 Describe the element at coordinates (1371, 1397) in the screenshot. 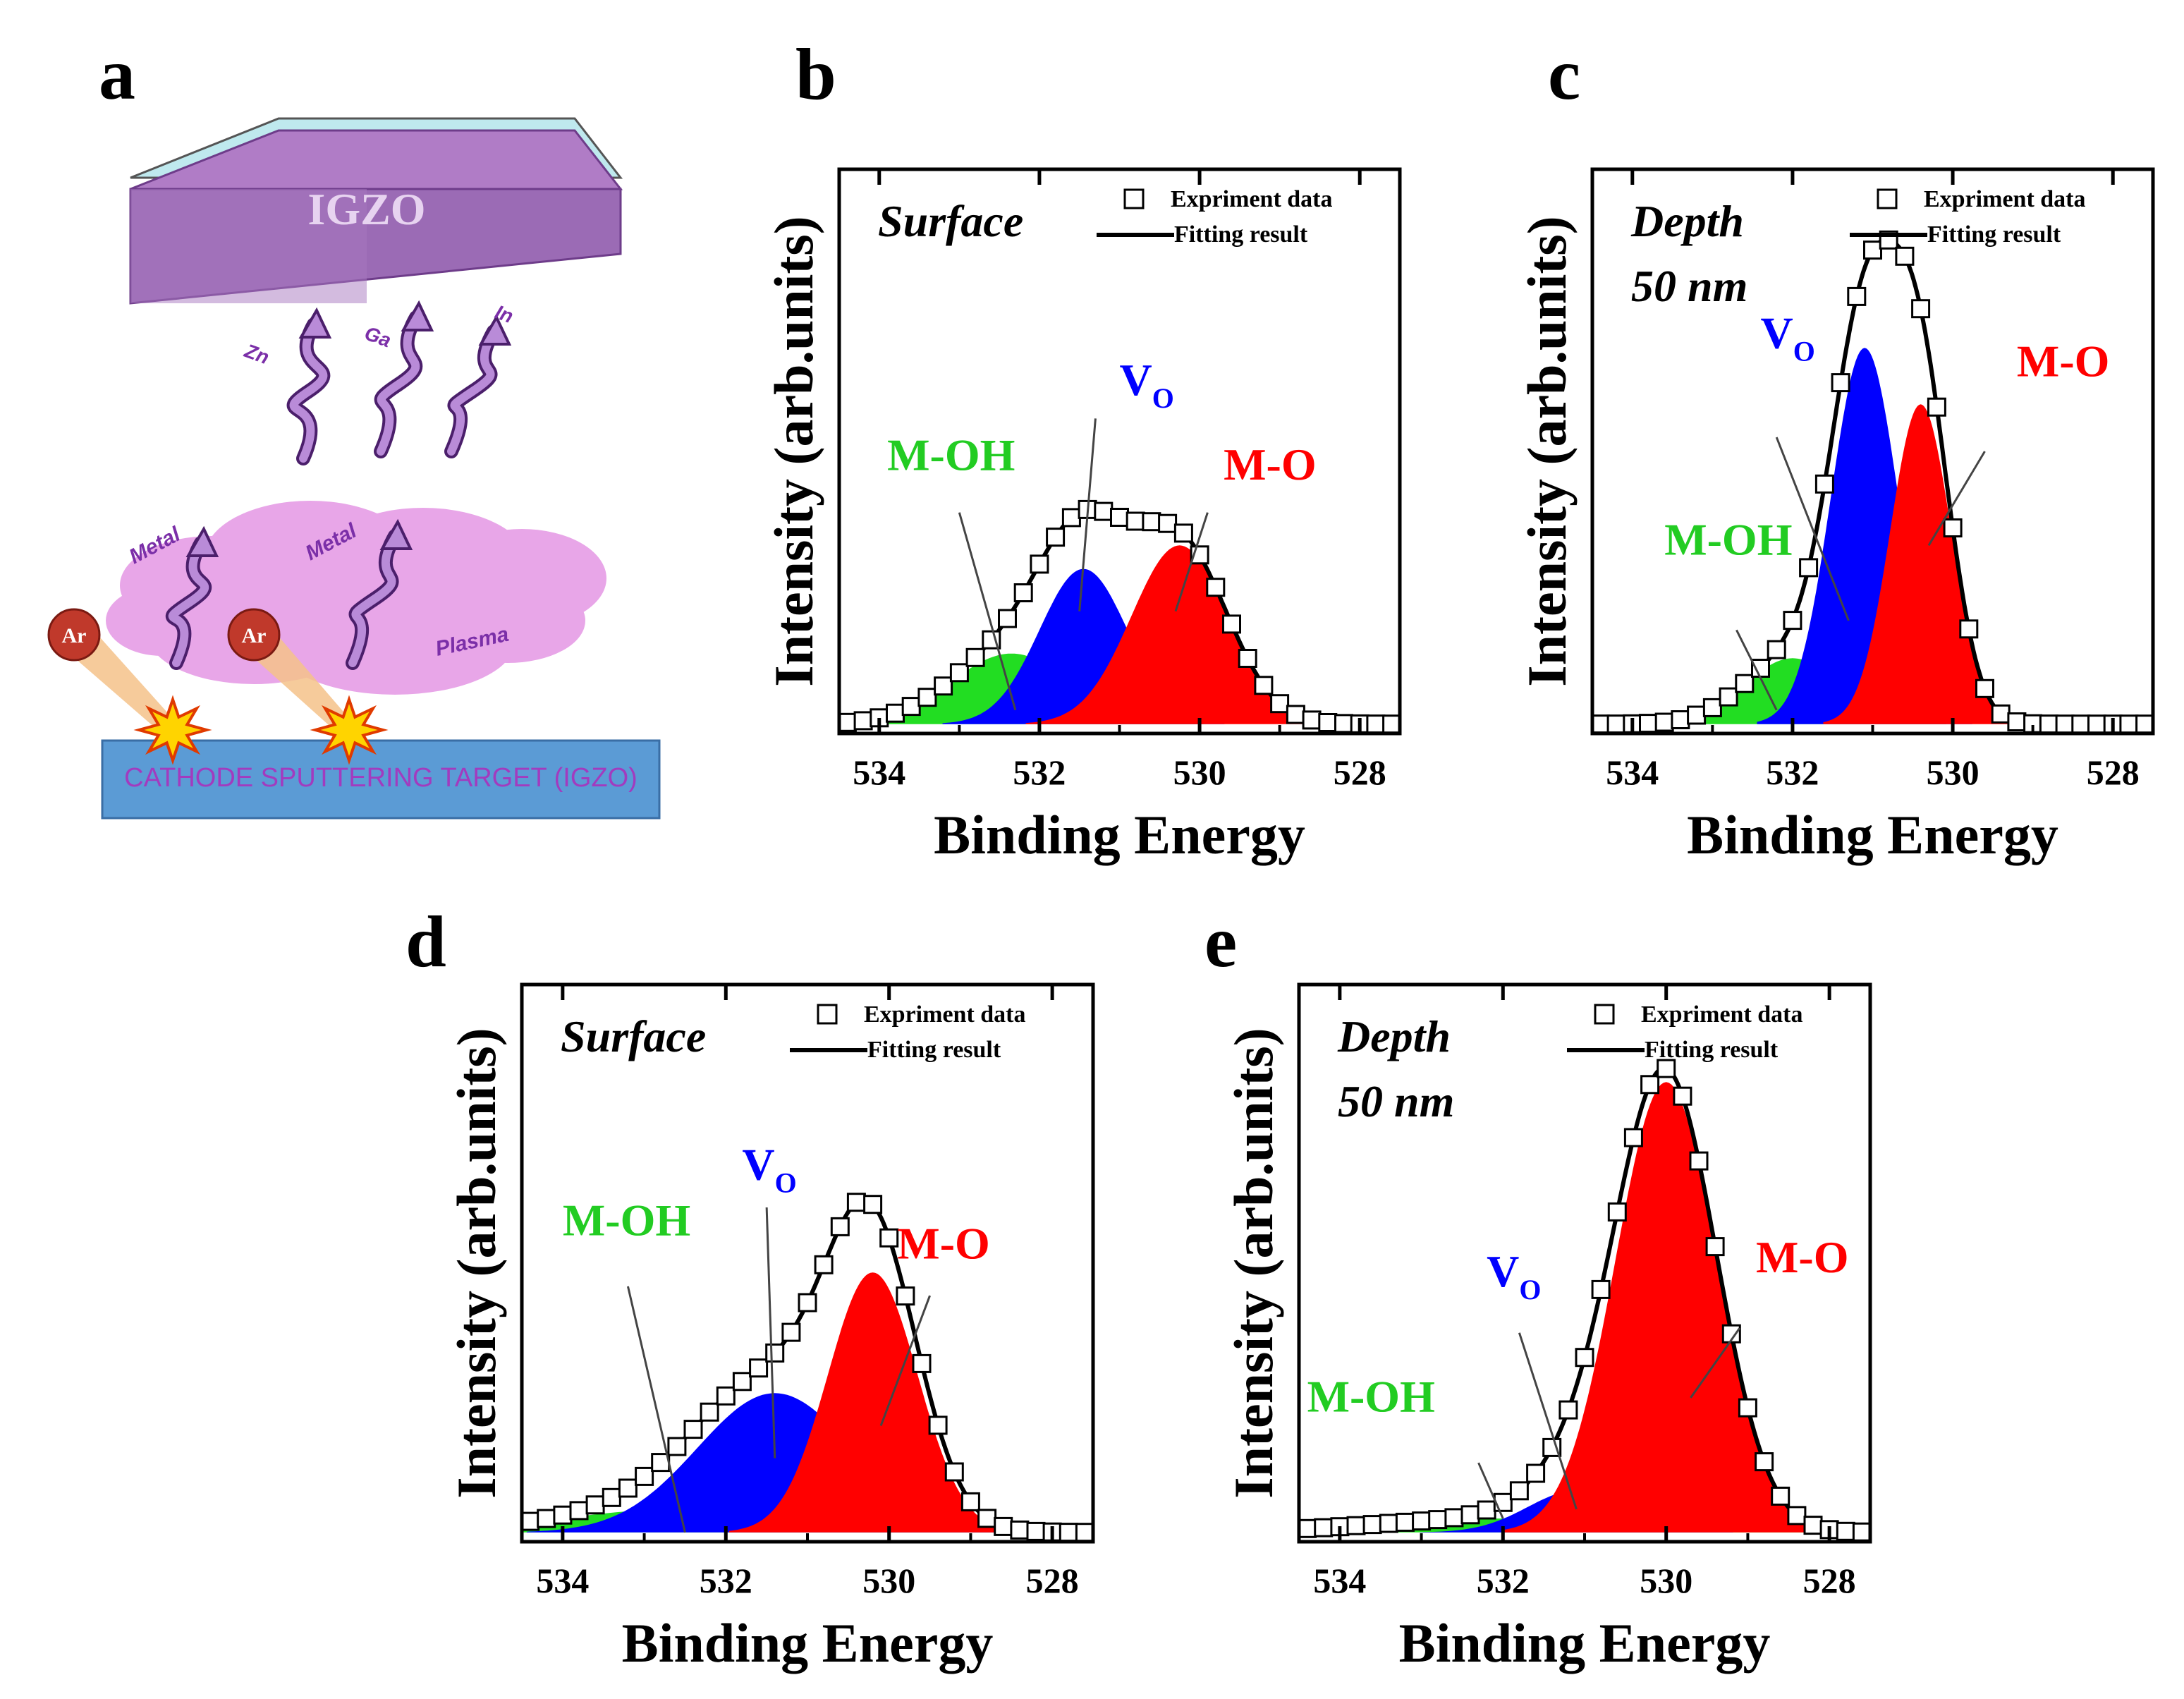

I see `peak-label-m-oh-e: M-OH` at that location.